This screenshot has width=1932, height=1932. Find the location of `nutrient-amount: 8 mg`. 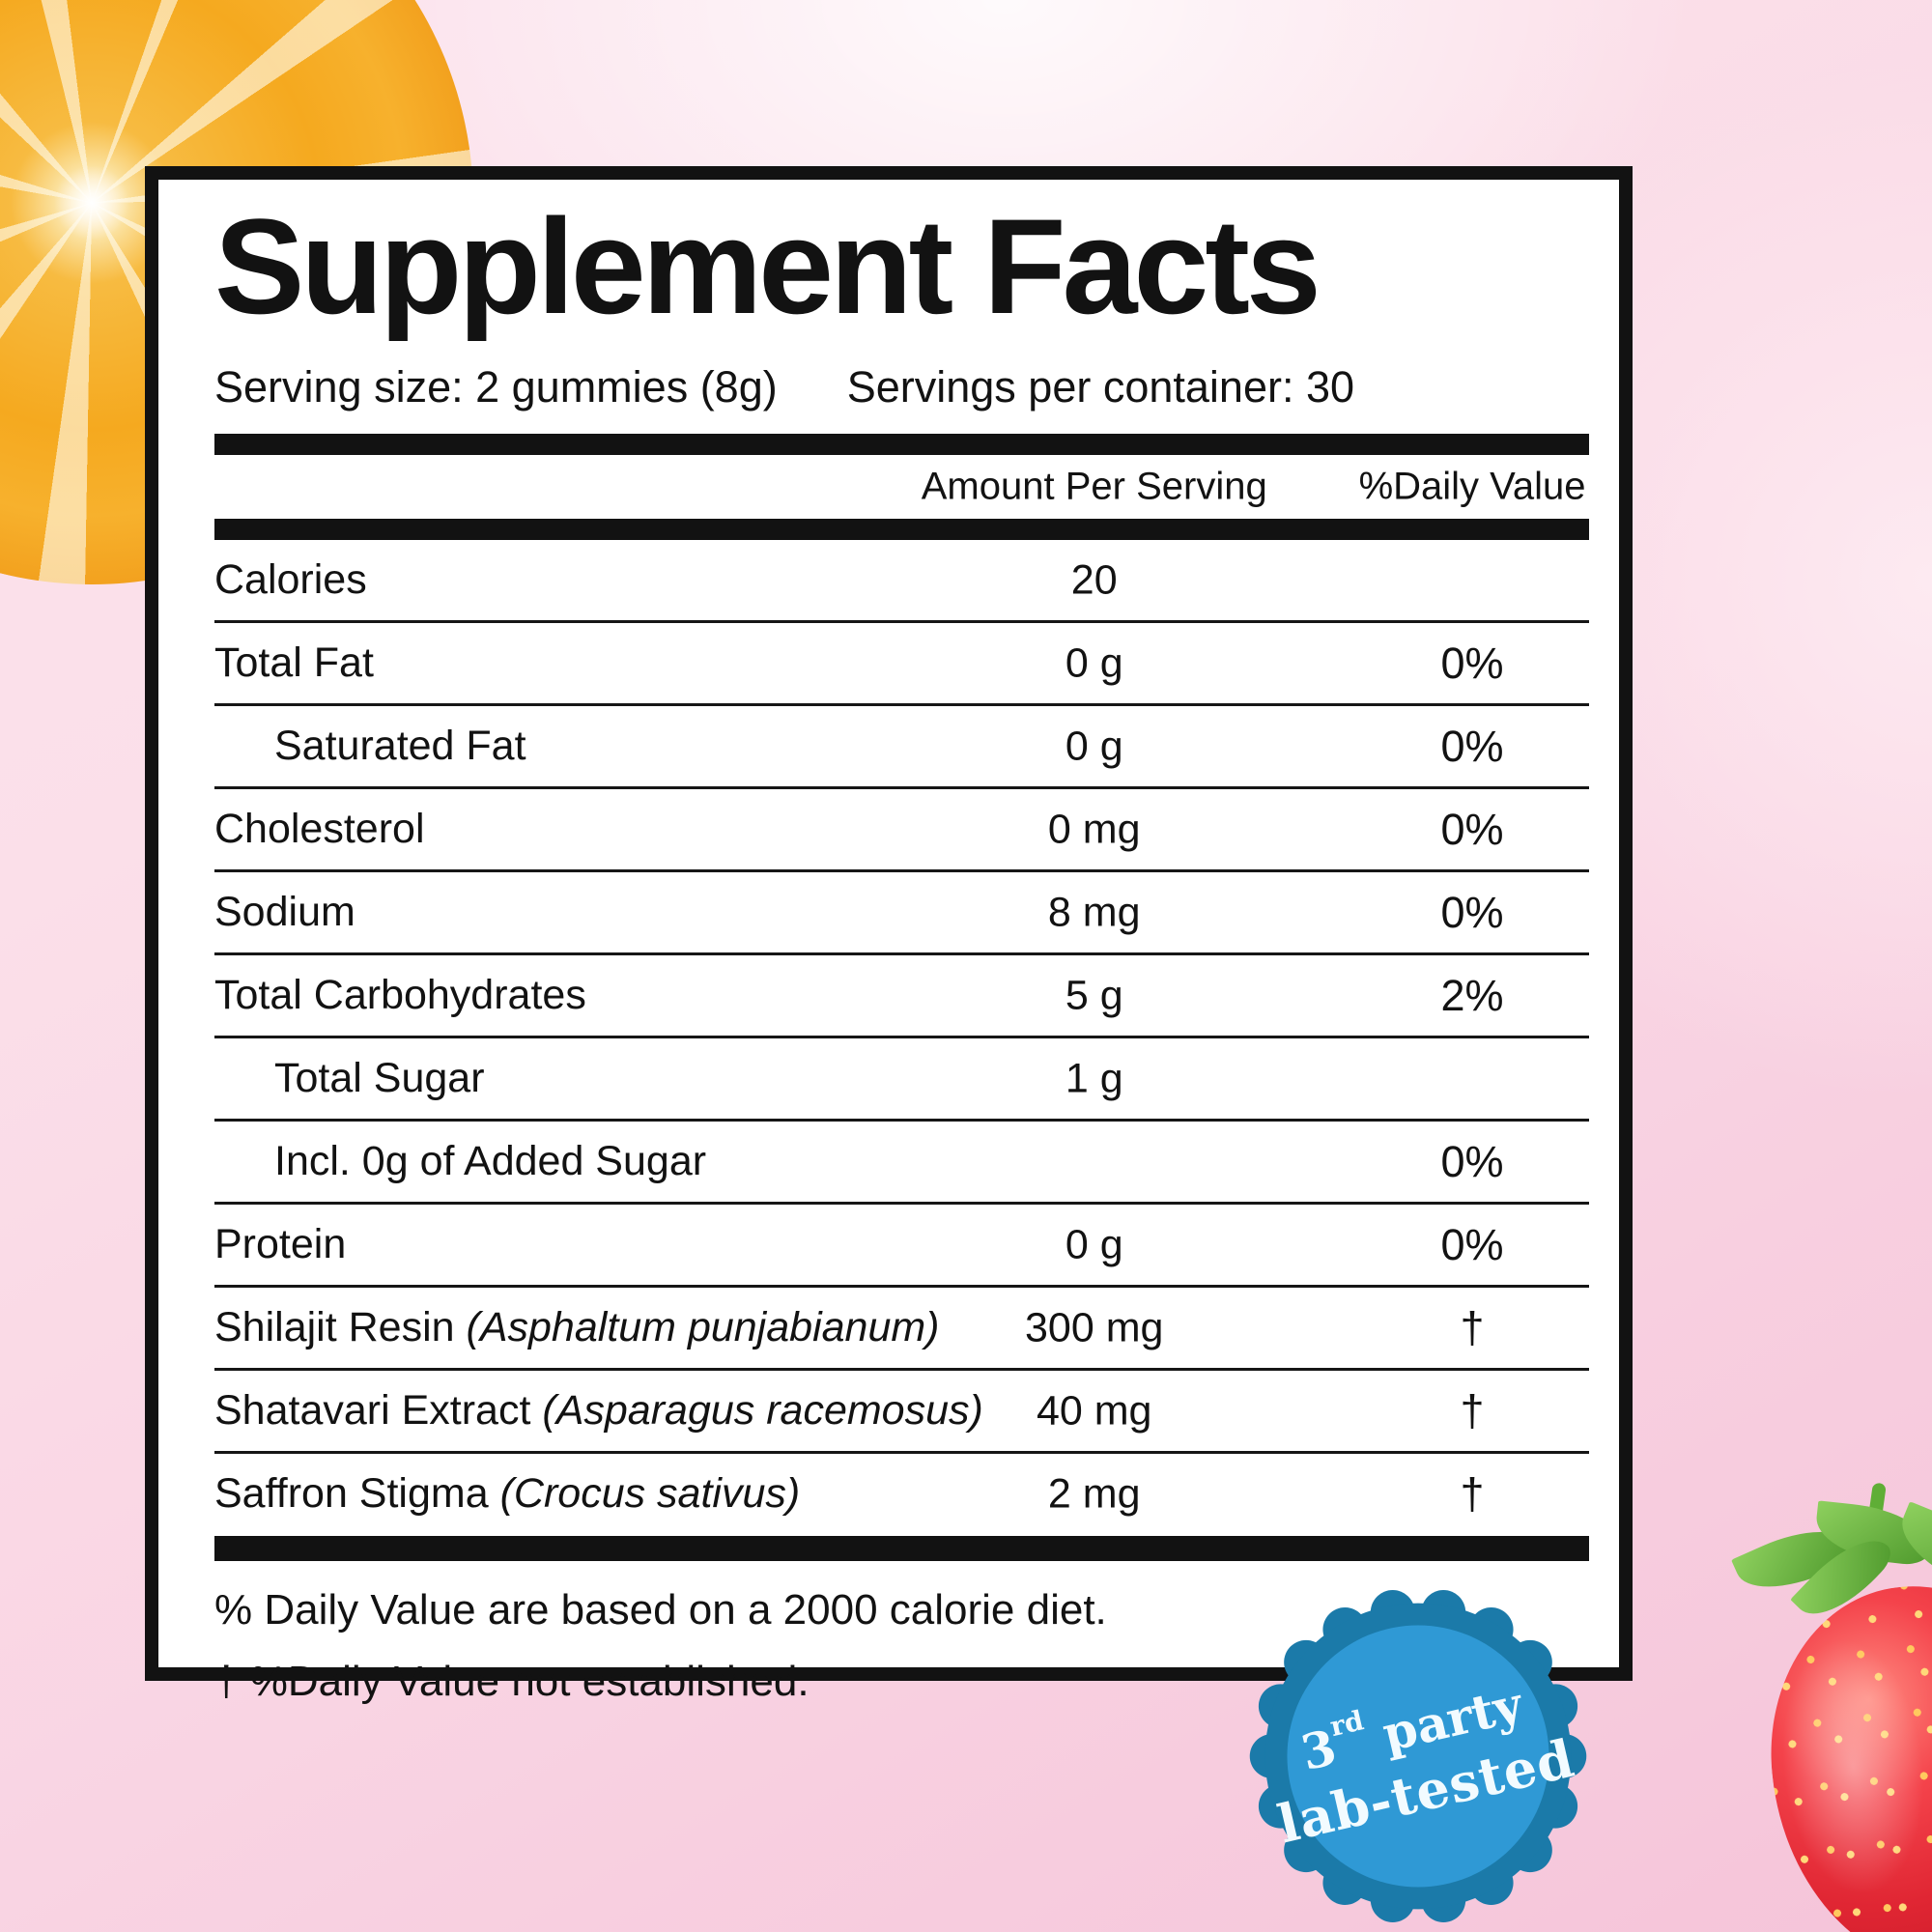

nutrient-amount: 8 mg is located at coordinates (1094, 912).